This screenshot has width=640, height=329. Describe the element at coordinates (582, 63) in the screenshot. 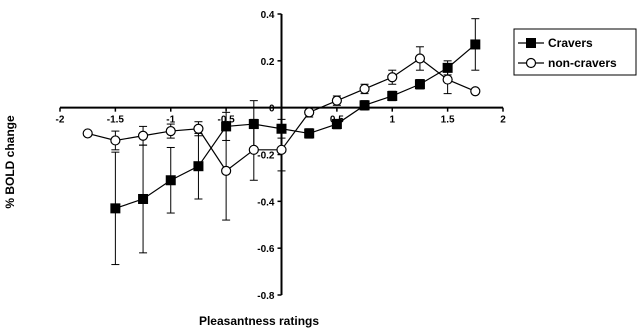

I see `legend-label: non-cravers` at that location.